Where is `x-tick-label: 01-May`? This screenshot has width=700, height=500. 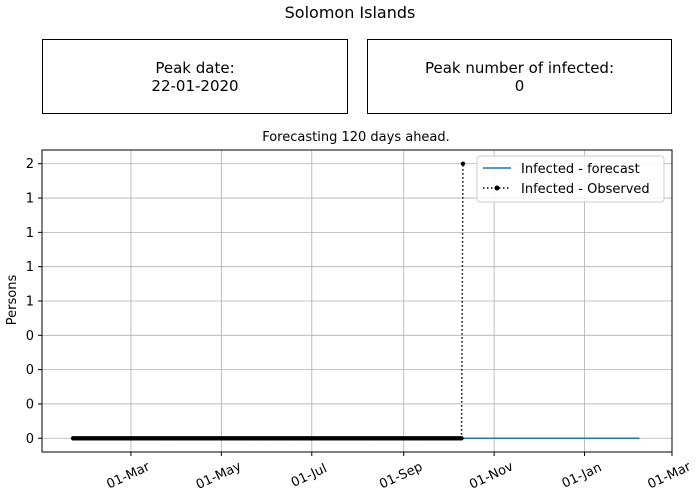 x-tick-label: 01-May is located at coordinates (219, 476).